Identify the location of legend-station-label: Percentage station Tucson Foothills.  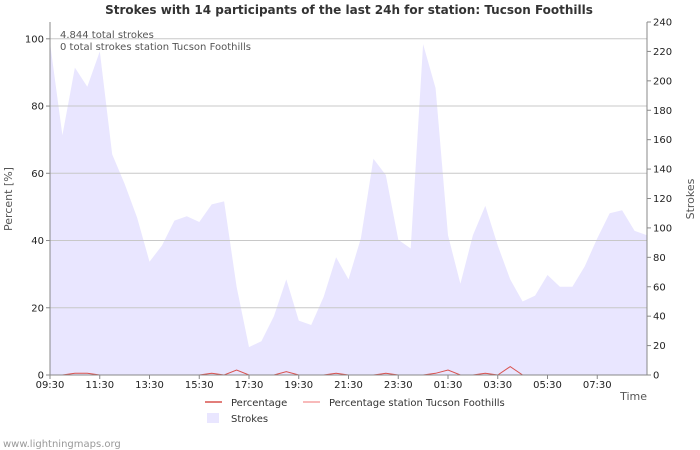
(417, 403).